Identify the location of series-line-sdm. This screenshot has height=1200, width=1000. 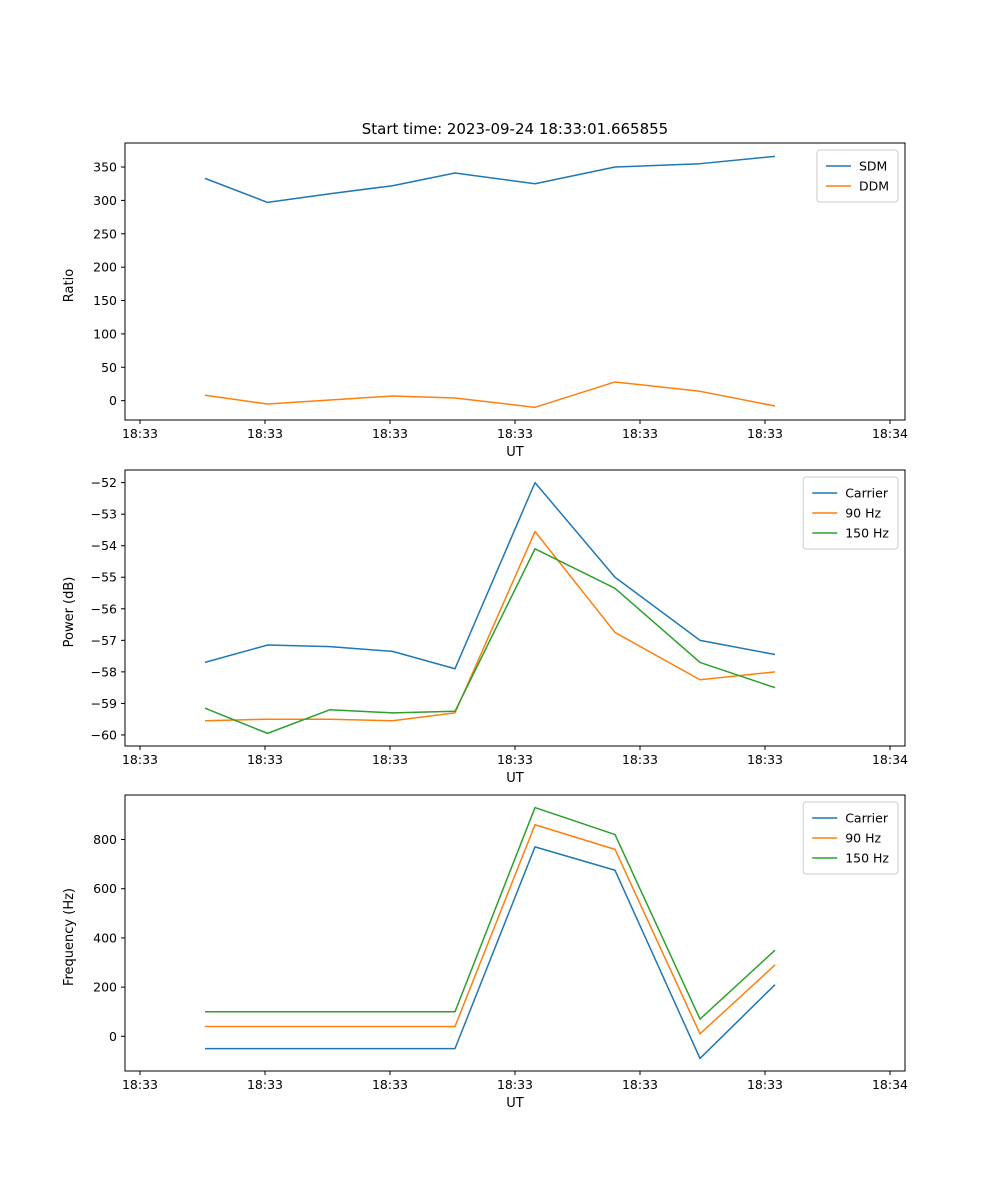
(490, 179).